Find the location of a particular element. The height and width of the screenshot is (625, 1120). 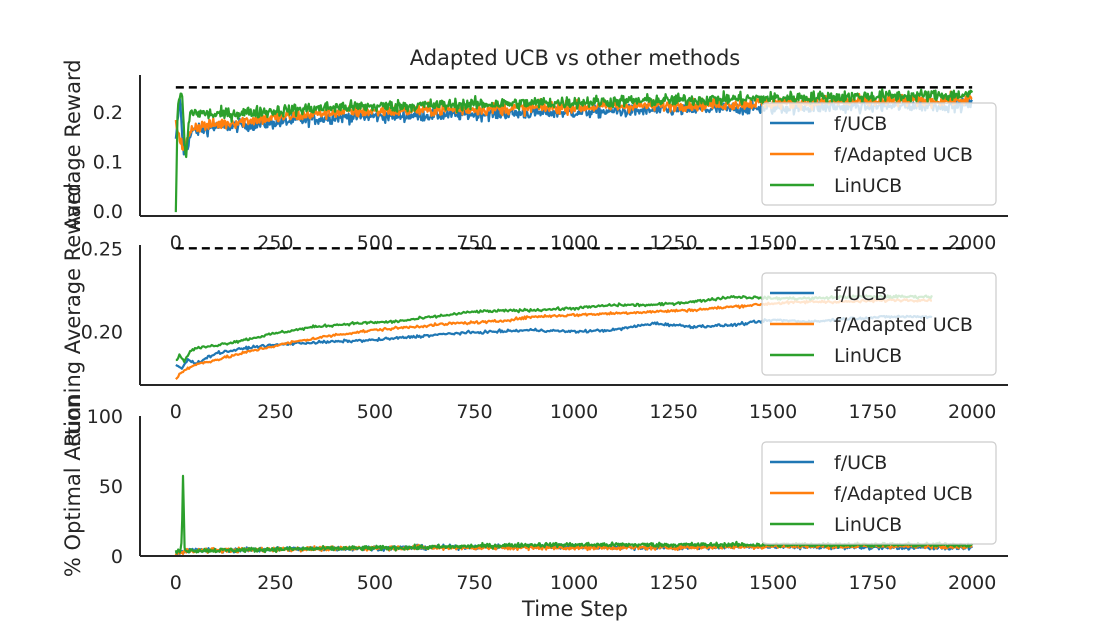

y-axis-title: Running Average Reward is located at coordinates (73, 315).